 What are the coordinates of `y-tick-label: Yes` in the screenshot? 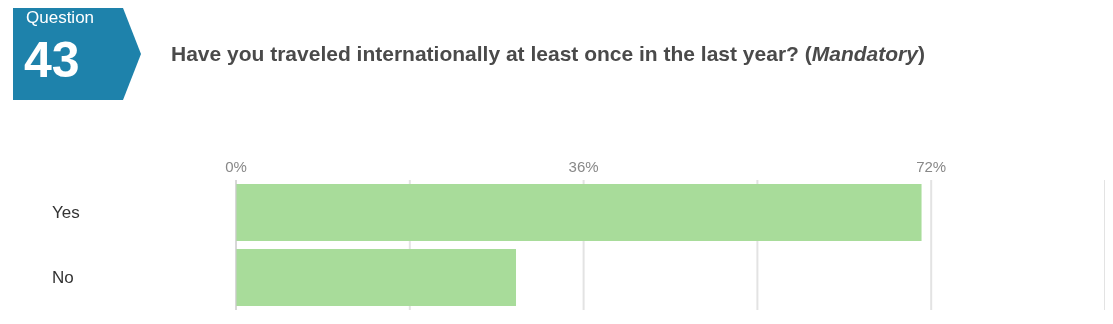 It's located at (66, 212).